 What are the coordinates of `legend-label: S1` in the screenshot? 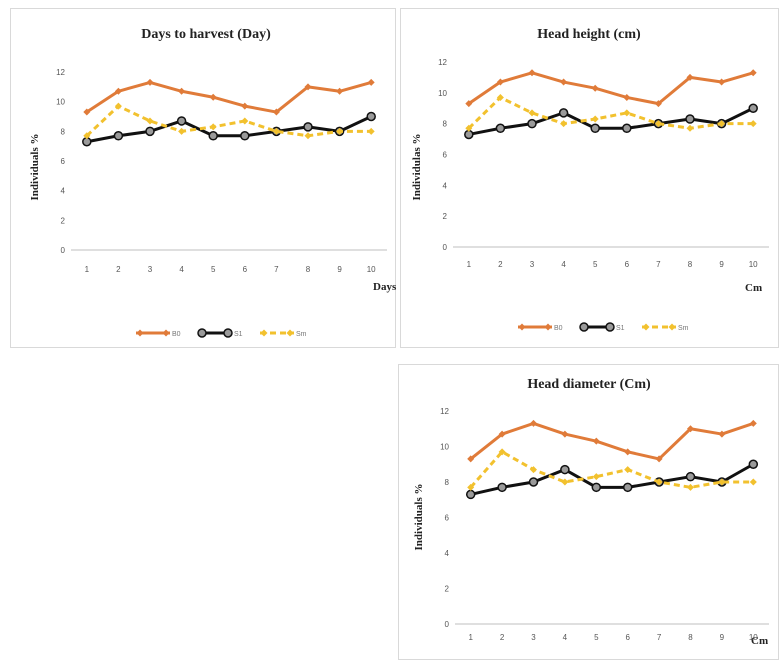 It's located at (238, 334).